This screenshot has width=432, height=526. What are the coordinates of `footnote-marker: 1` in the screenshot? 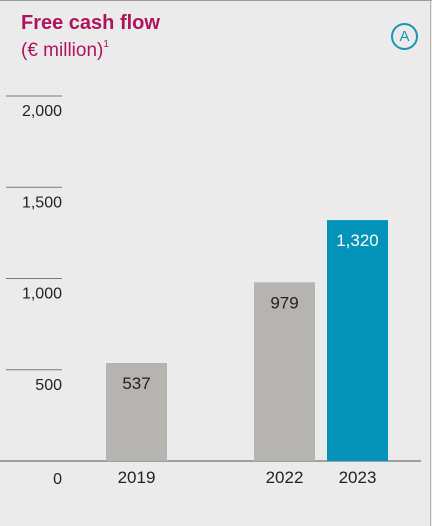 It's located at (106, 44).